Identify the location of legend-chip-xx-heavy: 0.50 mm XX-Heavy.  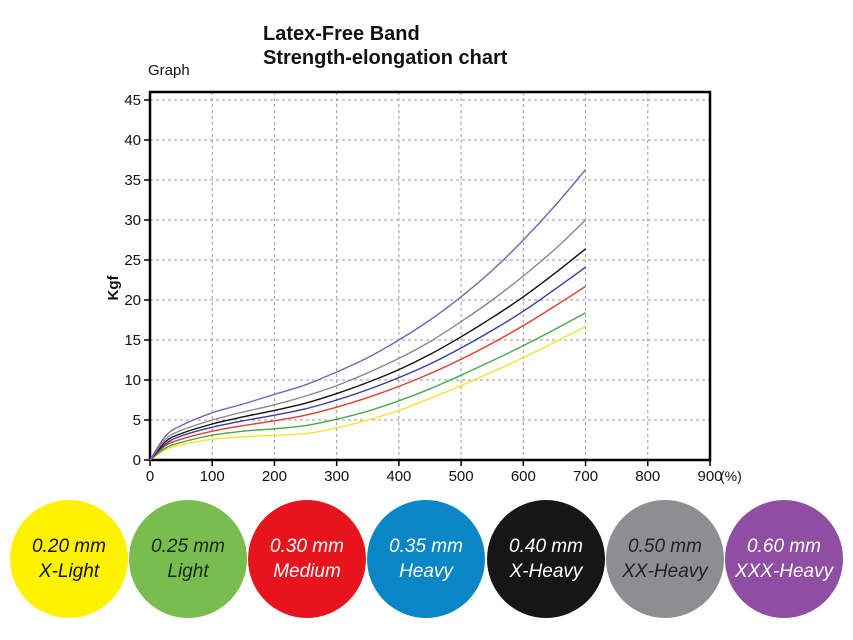
(665, 559).